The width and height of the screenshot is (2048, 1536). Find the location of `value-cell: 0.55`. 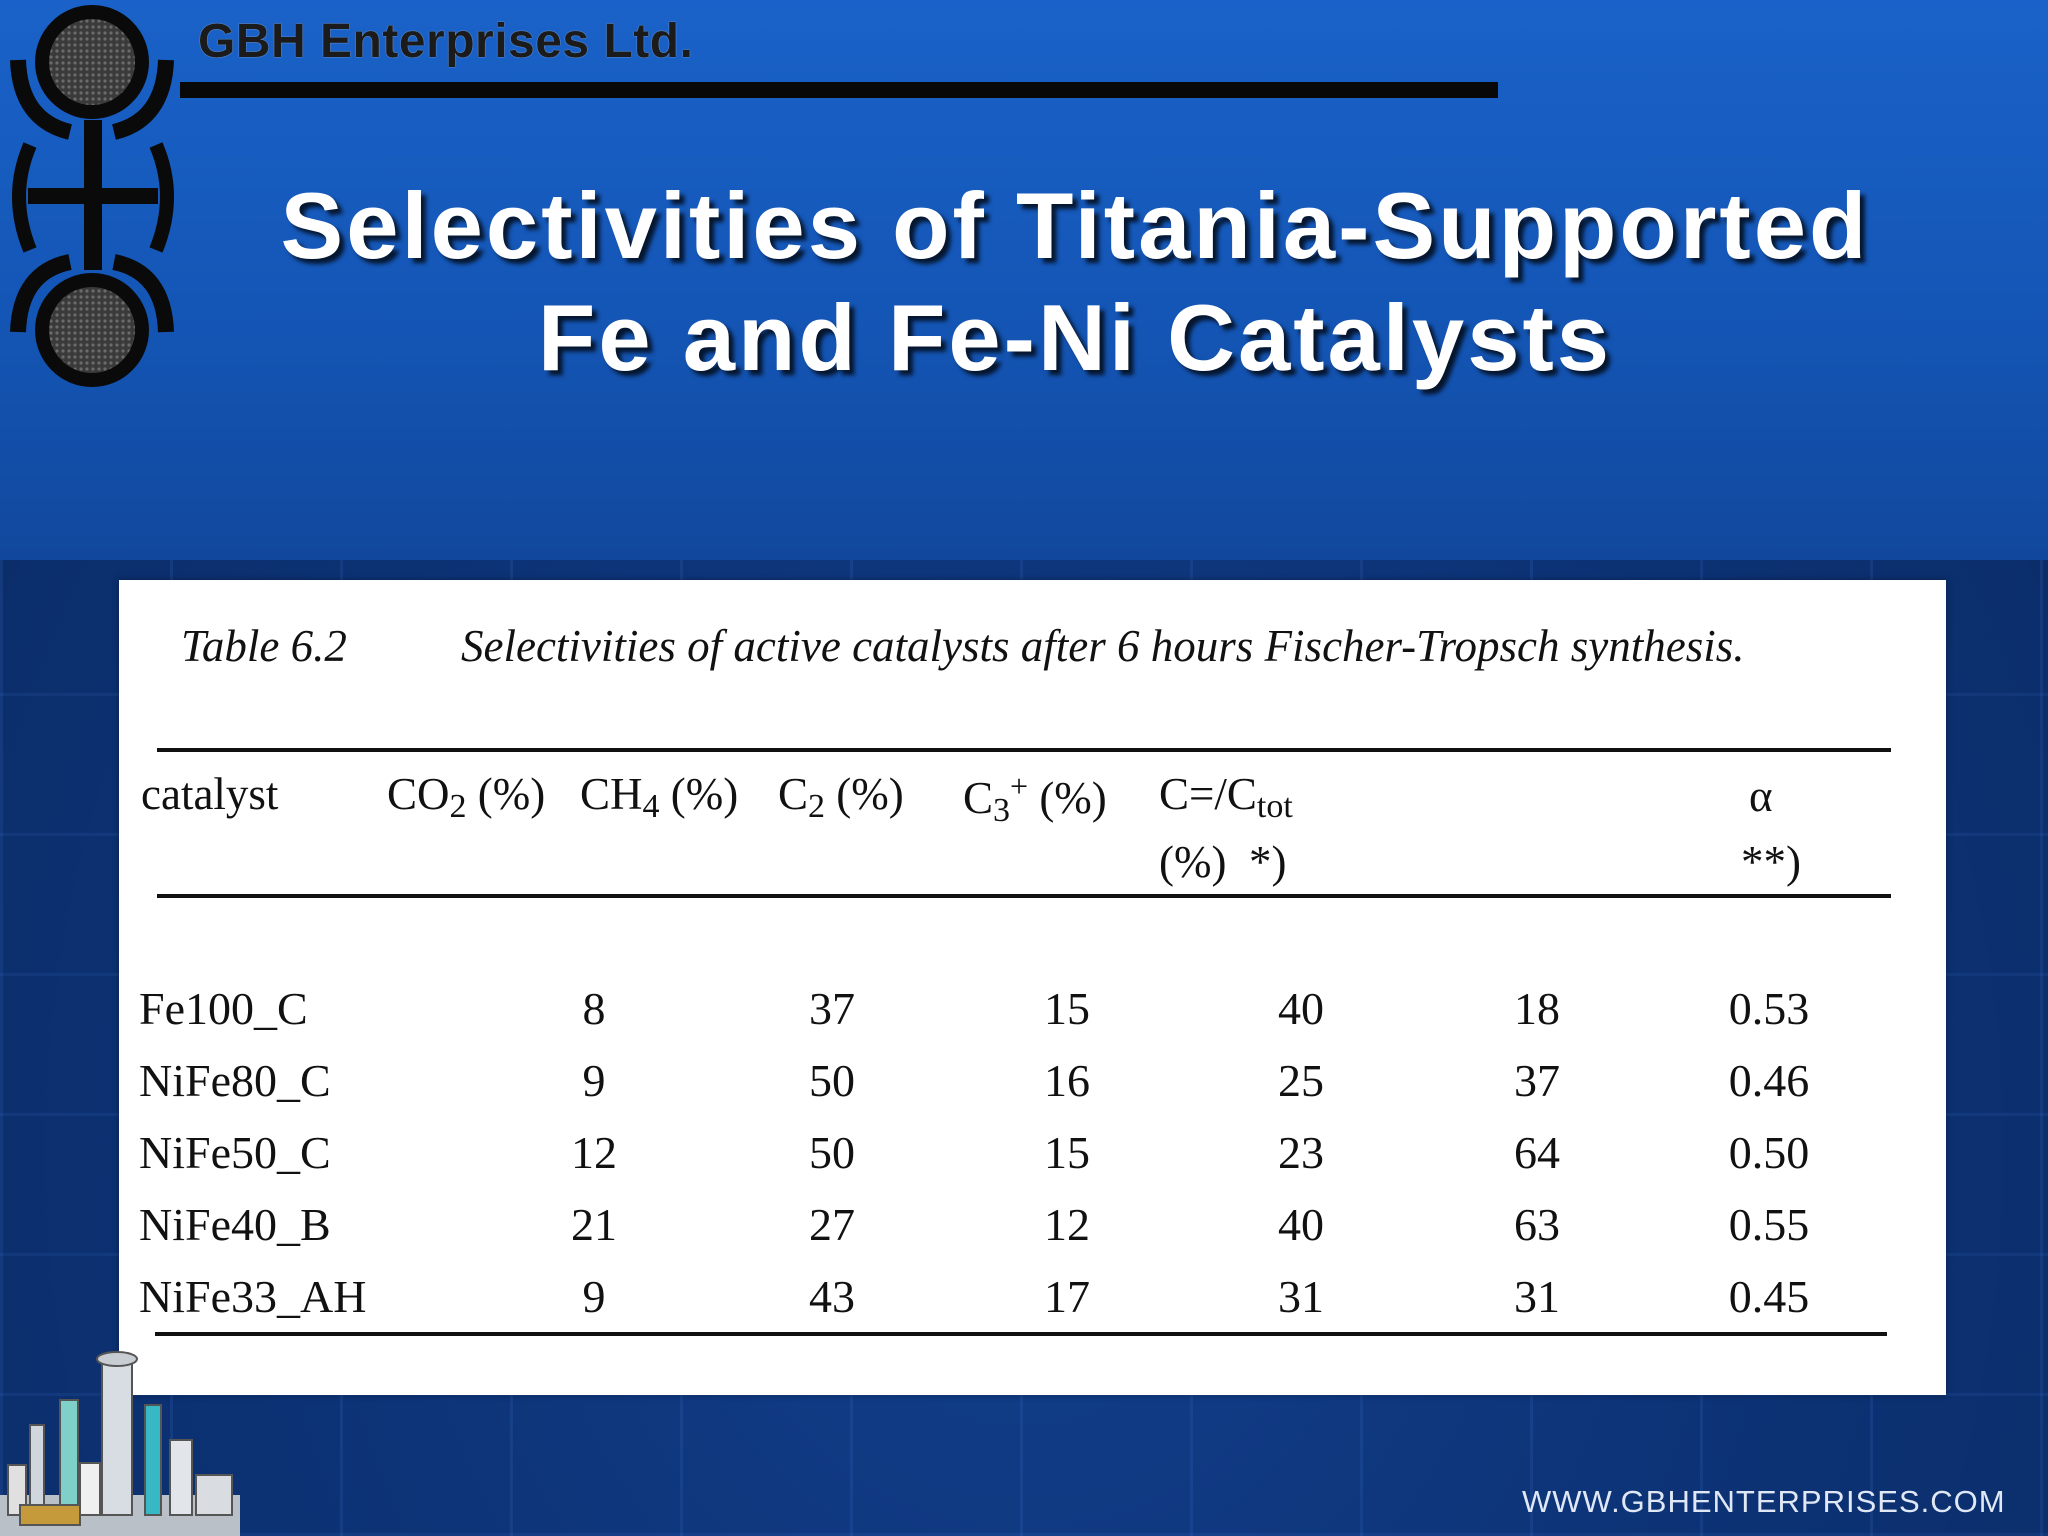

value-cell: 0.55 is located at coordinates (1769, 1224).